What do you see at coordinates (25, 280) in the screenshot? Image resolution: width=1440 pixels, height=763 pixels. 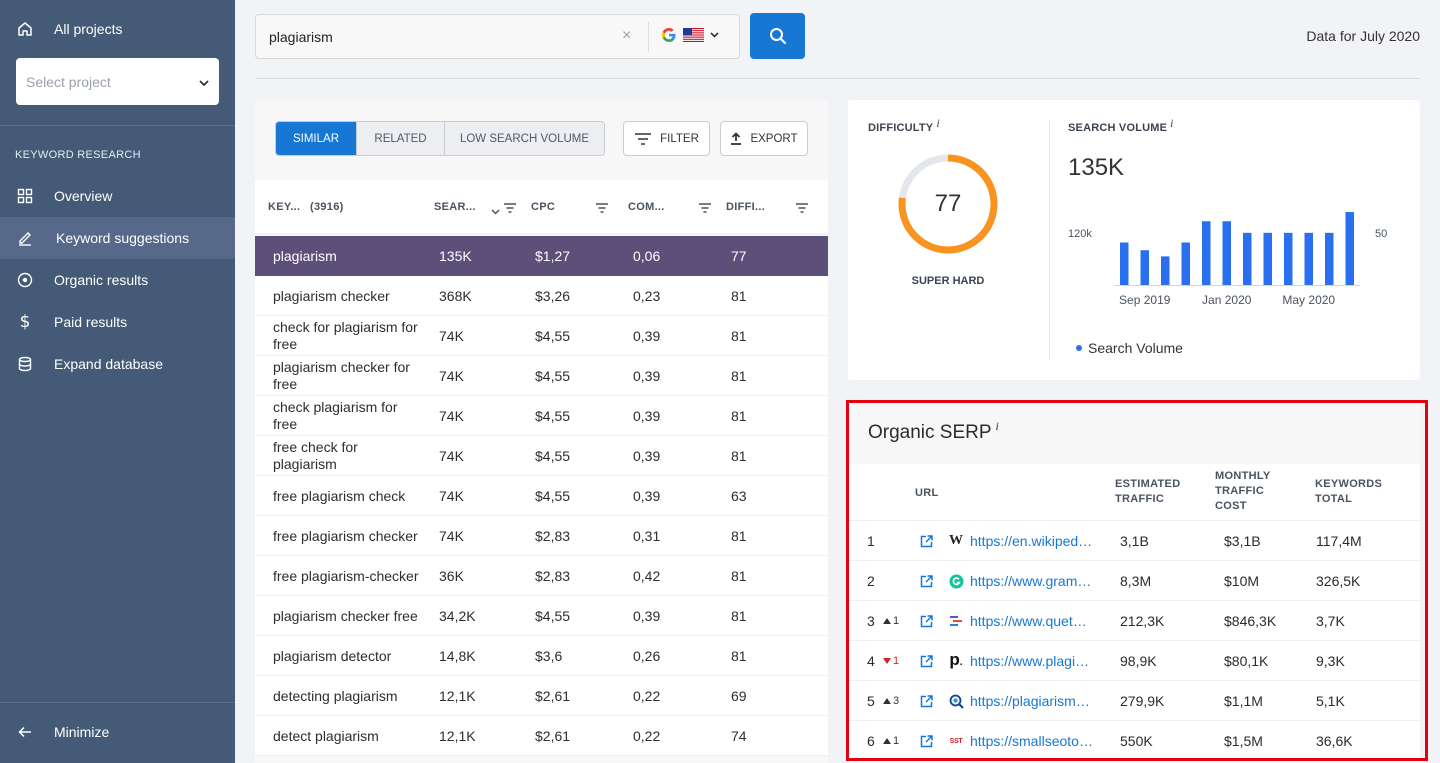 I see `target-icon` at bounding box center [25, 280].